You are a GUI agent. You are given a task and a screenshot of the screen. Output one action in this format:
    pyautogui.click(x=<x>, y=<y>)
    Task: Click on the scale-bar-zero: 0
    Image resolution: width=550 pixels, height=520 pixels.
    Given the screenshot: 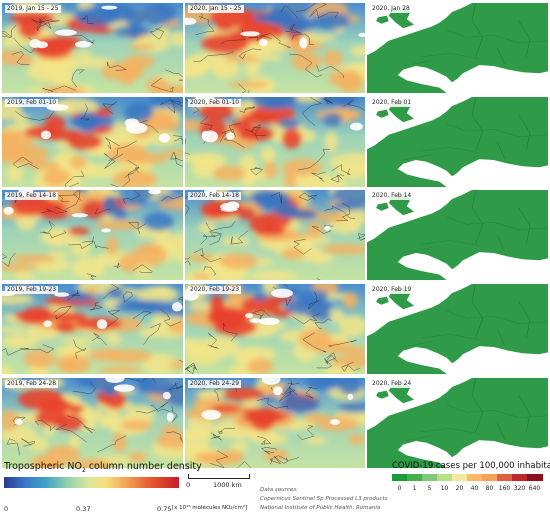 What is the action you would take?
    pyautogui.click(x=188, y=485)
    